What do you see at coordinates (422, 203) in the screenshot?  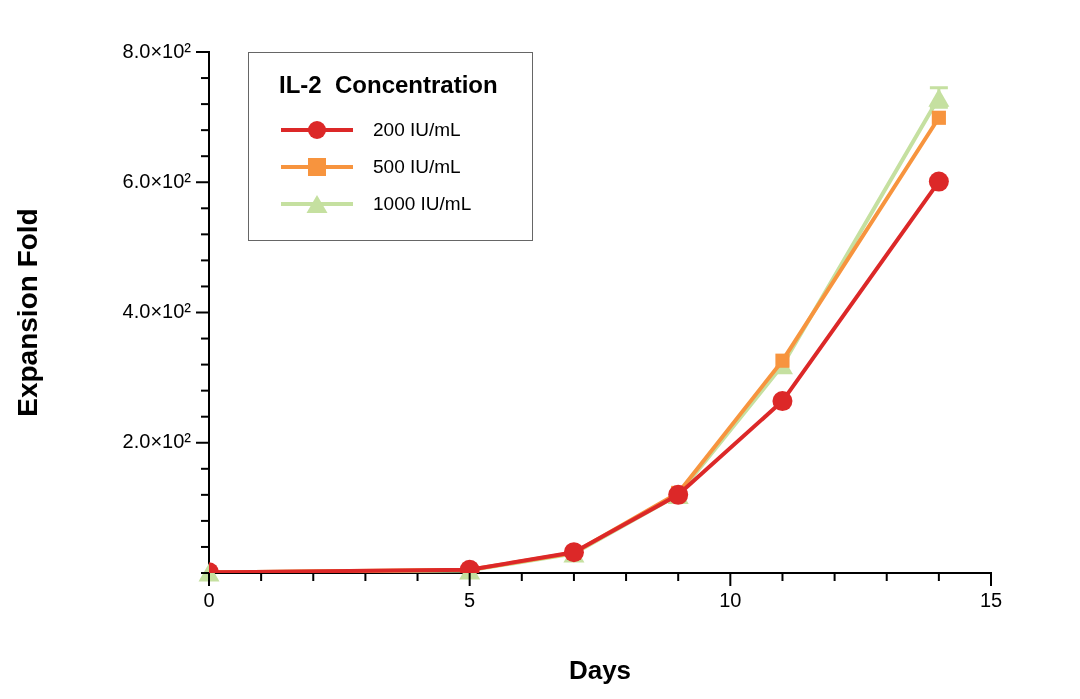 I see `legend-label: 1000 IU/mL` at bounding box center [422, 203].